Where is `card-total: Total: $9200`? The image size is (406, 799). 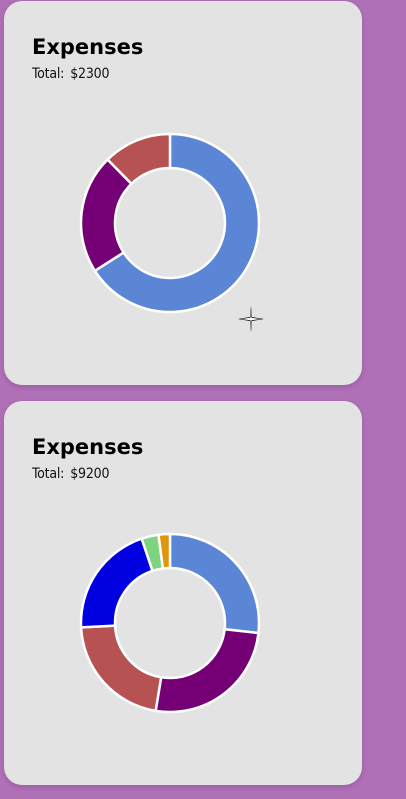
card-total: Total: $9200 is located at coordinates (73, 474).